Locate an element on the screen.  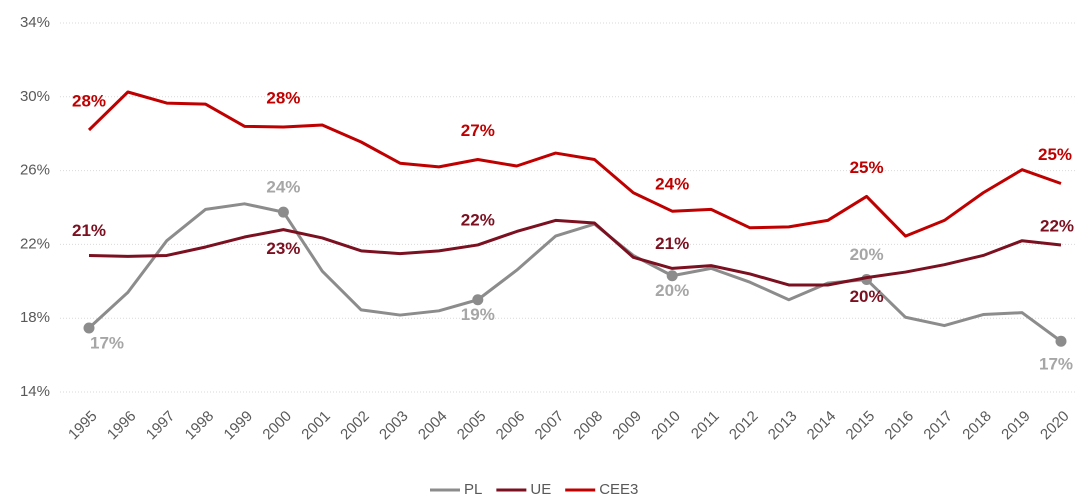
x-tick-label: 2005 is located at coordinates (472, 426).